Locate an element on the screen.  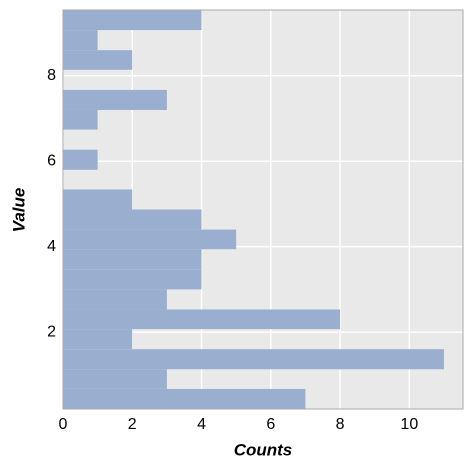
x-axis-label: Counts is located at coordinates (263, 449).